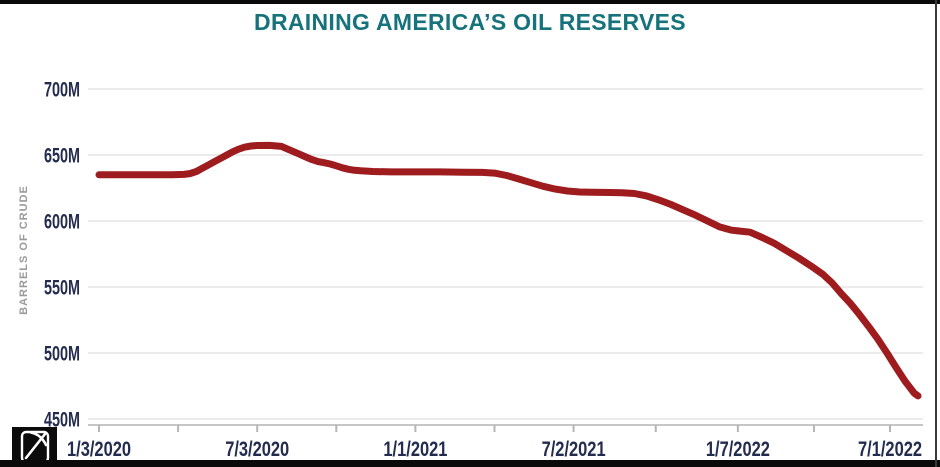 This screenshot has width=940, height=467. I want to click on y-axis-title: BARRELS OF CRUDE, so click(24, 250).